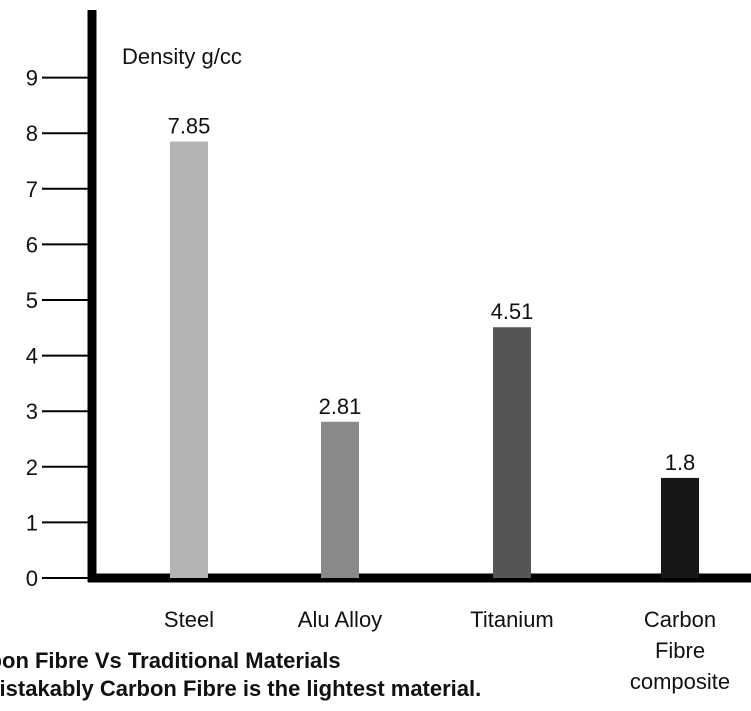  I want to click on category-label: Alu Alloy, so click(340, 619).